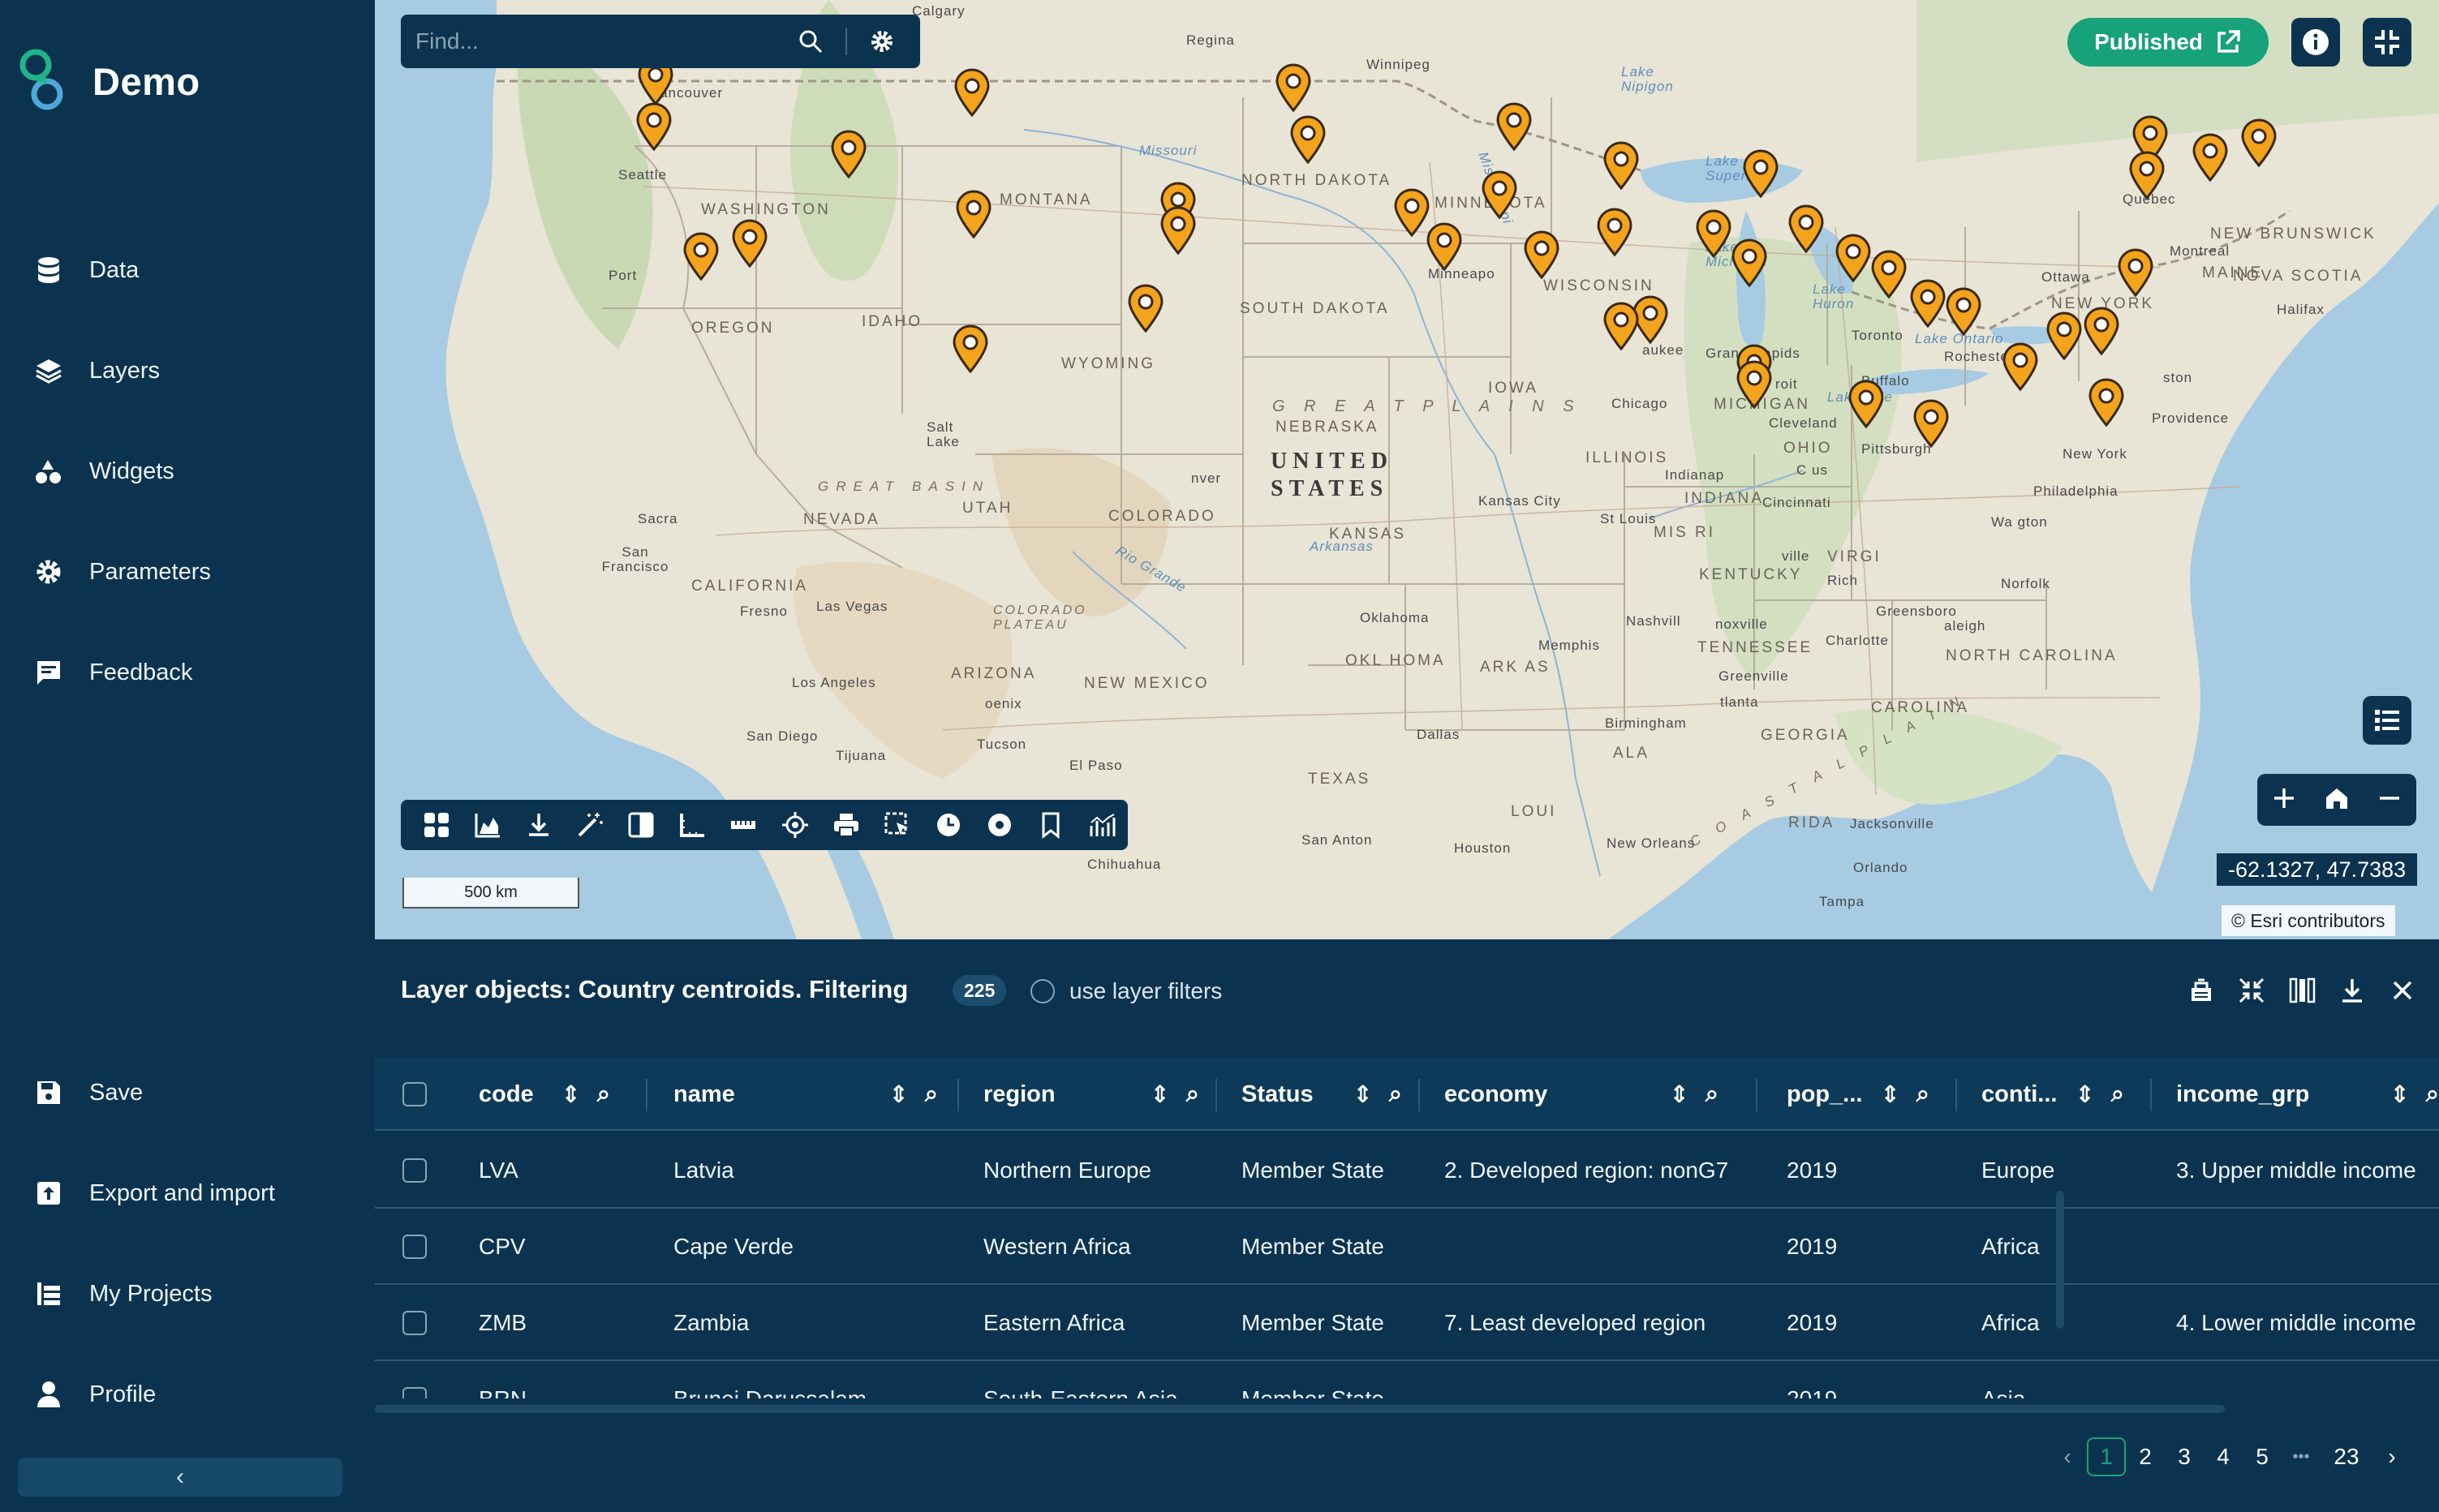 The image size is (2439, 1512). What do you see at coordinates (554, 1094) in the screenshot?
I see `column-header-code: code ⇕ ⌕` at bounding box center [554, 1094].